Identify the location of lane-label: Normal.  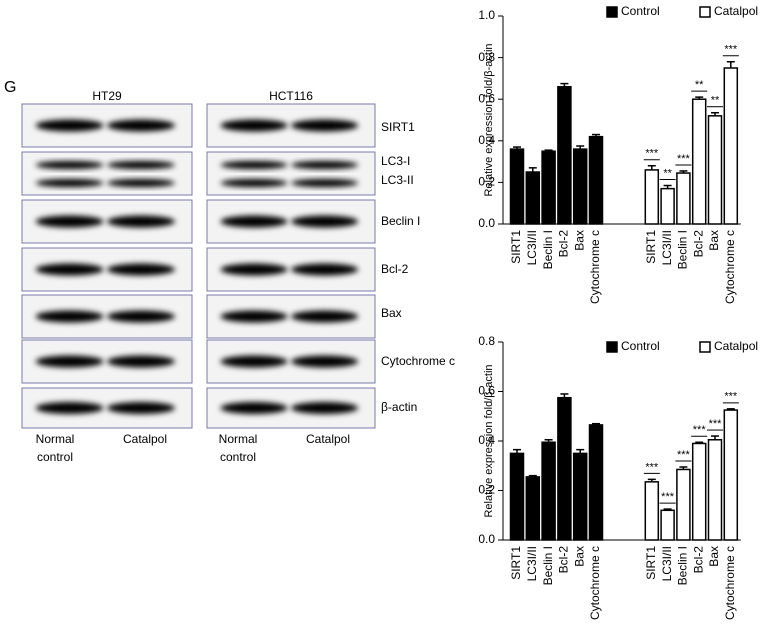
(55, 439).